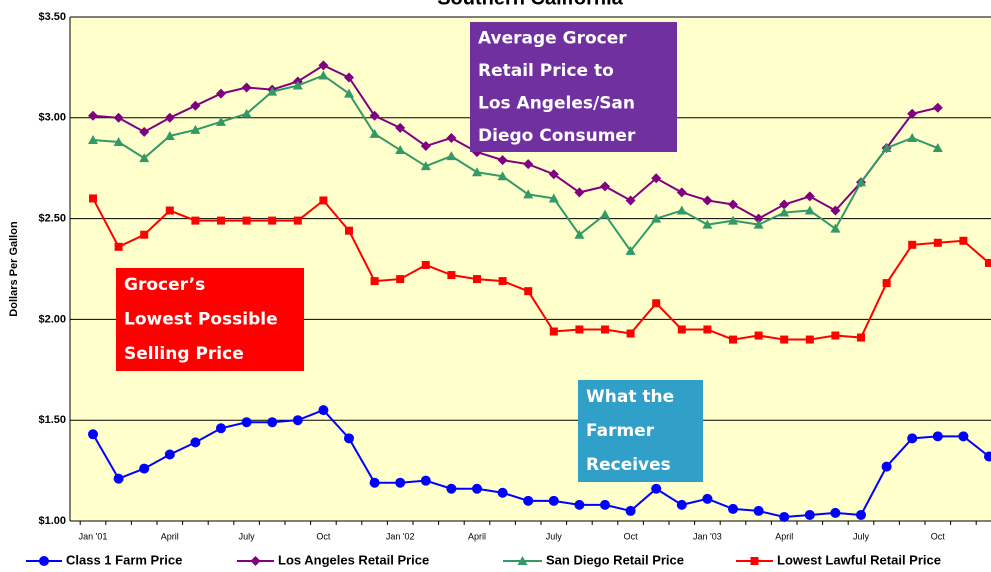  Describe the element at coordinates (861, 536) in the screenshot. I see `x-tick-label: July` at that location.